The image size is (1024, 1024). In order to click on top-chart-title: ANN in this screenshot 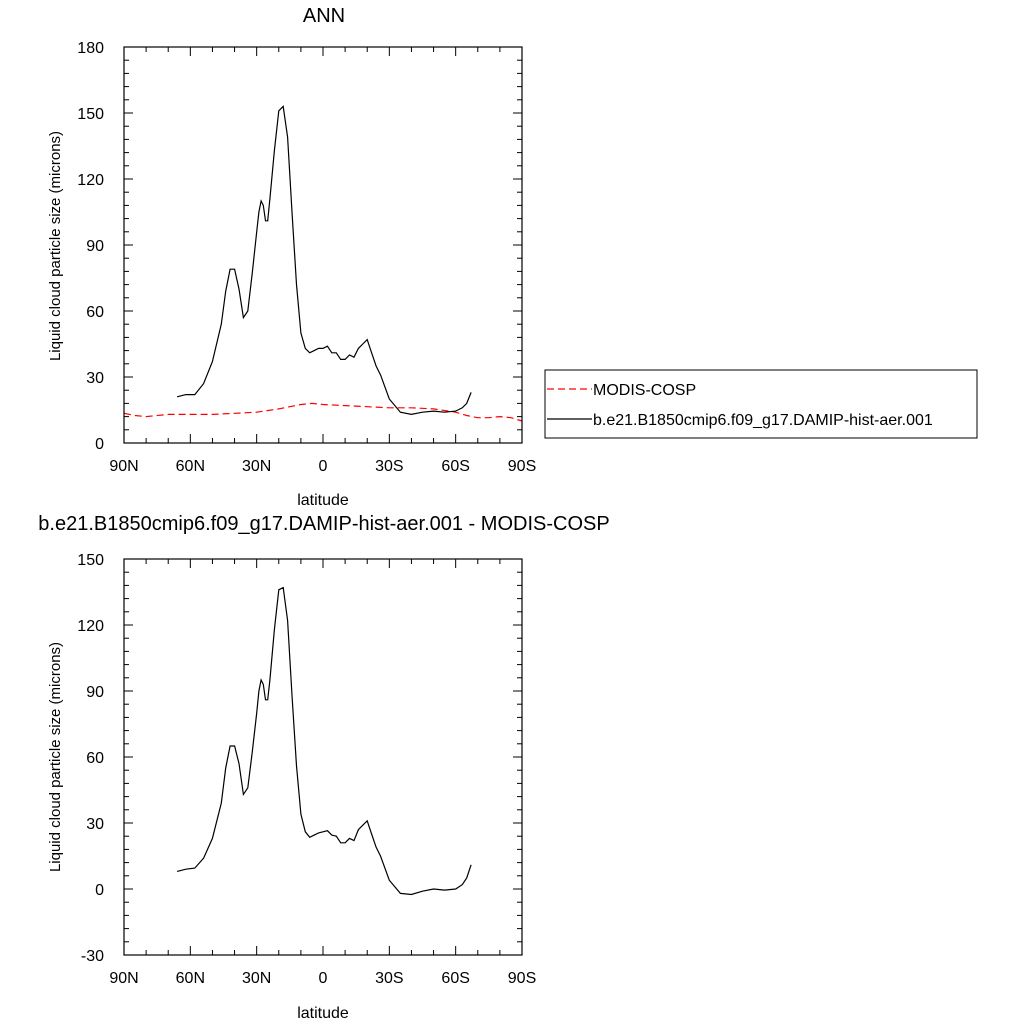, I will do `click(324, 16)`.